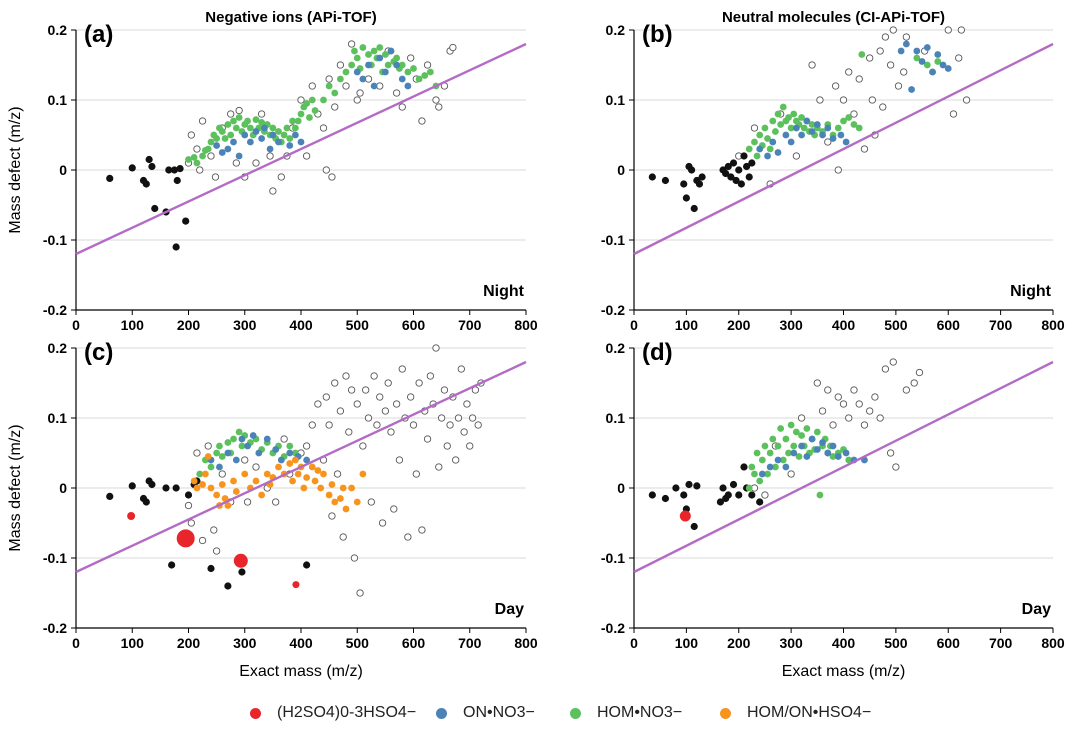 Image resolution: width=1073 pixels, height=734 pixels. What do you see at coordinates (485, 713) in the screenshot?
I see `legend-item-on-no3: ON•NO3−` at bounding box center [485, 713].